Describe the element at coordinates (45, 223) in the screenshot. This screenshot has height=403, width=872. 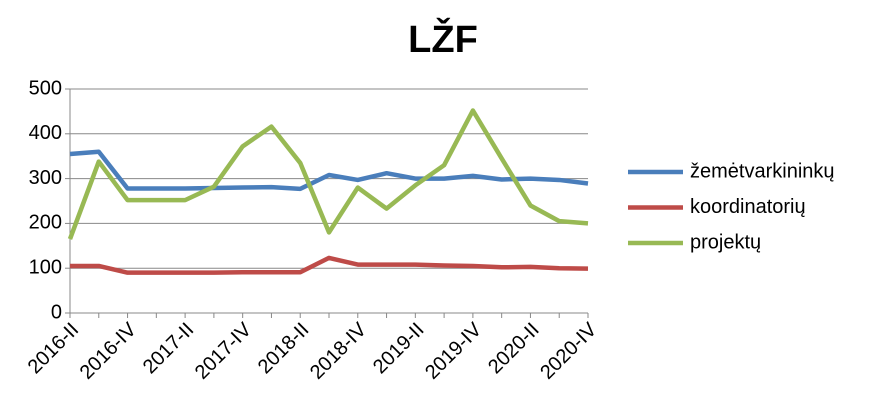
I see `y-tick-label: 200` at that location.